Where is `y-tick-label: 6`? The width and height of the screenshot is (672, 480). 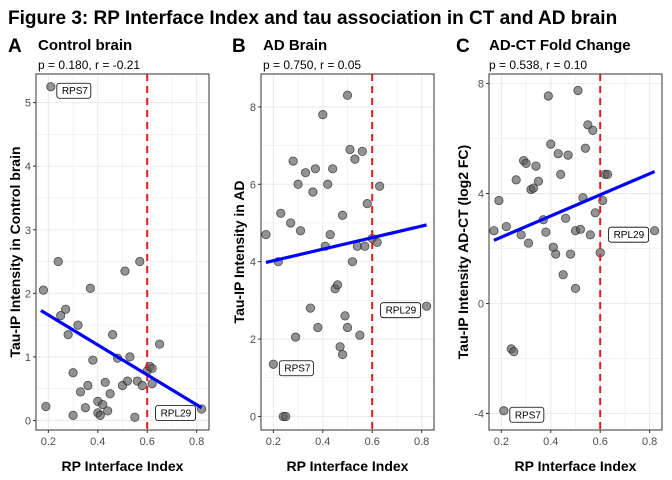 y-tick-label: 6 is located at coordinates (253, 185).